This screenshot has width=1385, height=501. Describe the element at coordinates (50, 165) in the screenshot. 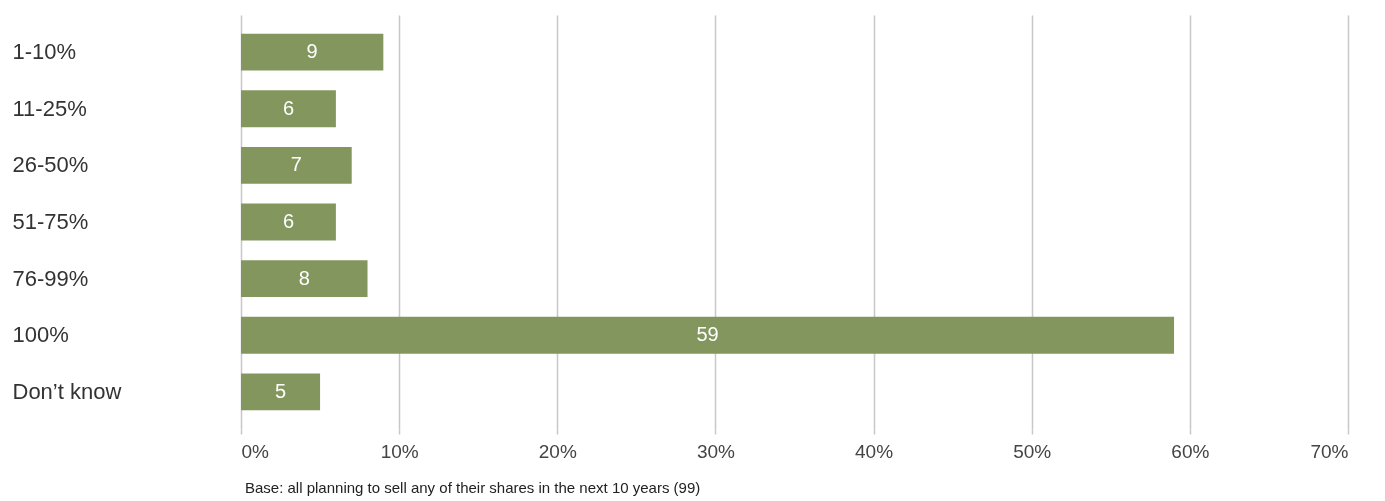

I see `y-tick-label: 26-50%` at that location.